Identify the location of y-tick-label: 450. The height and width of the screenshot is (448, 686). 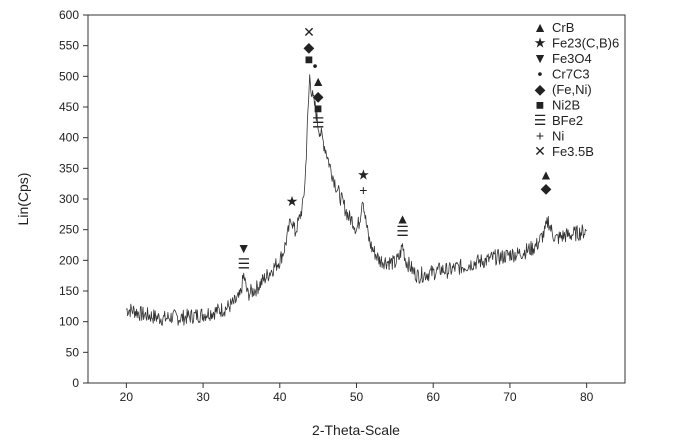
(69, 107).